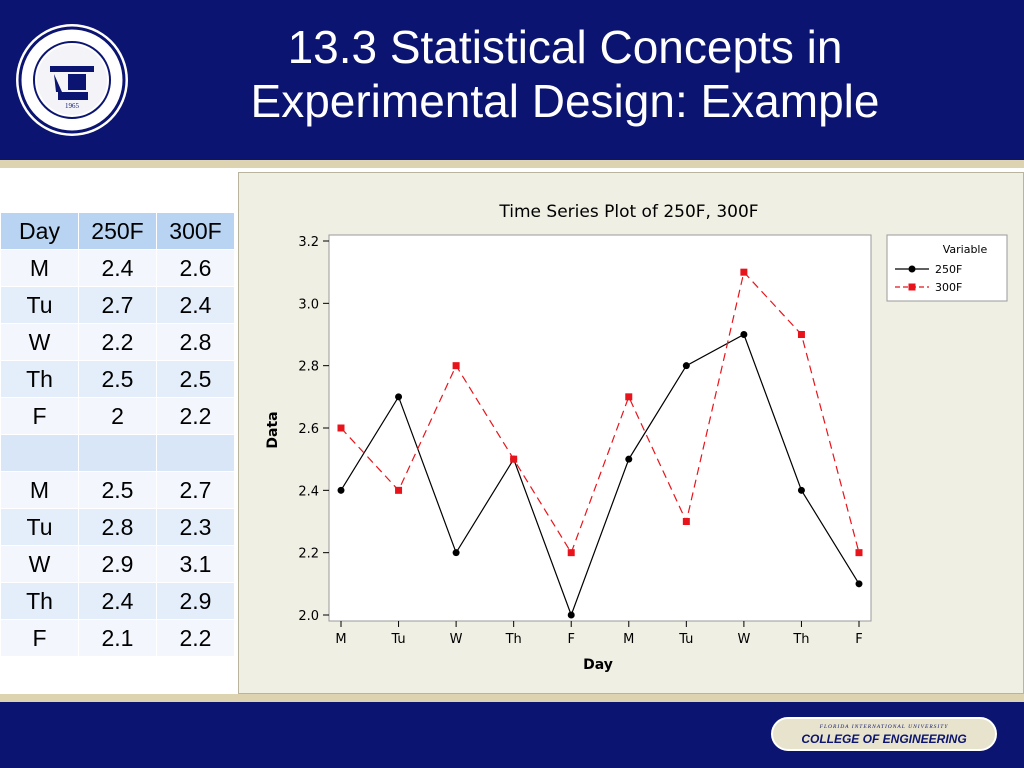 This screenshot has height=768, width=1024. Describe the element at coordinates (72, 106) in the screenshot. I see `svg-text: 1965` at that location.